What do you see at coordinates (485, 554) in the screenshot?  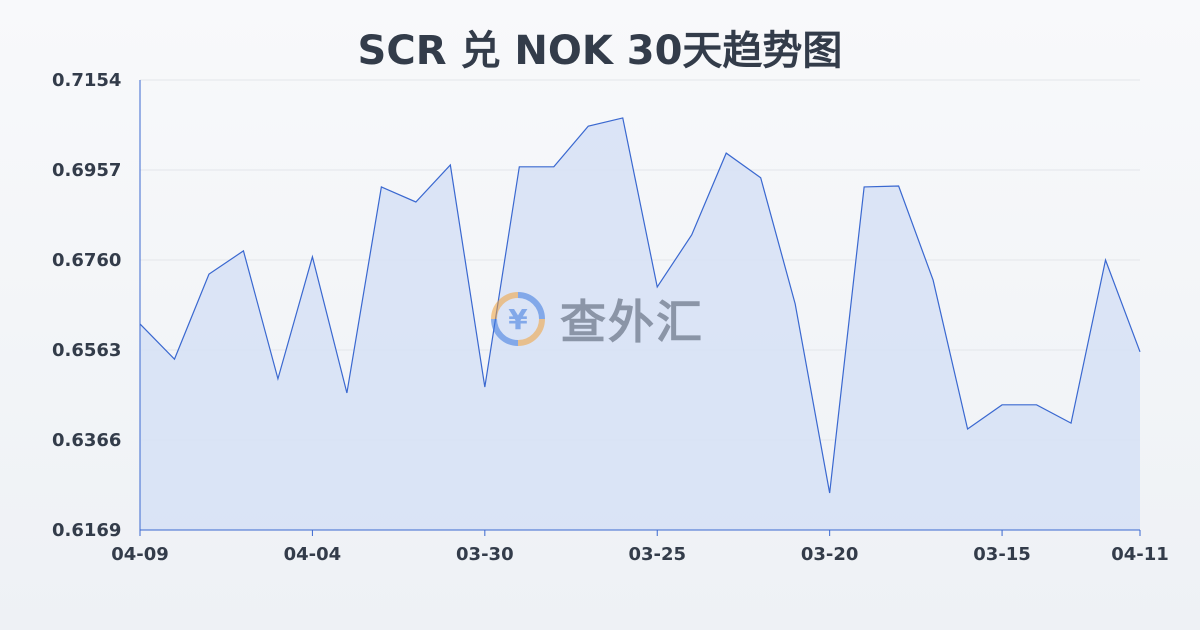 I see `x-tick-label: 03-30` at bounding box center [485, 554].